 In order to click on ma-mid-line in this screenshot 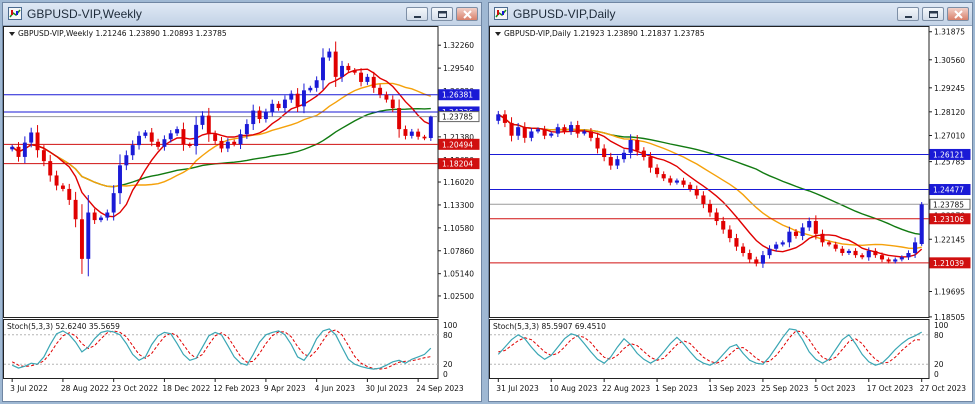, I will do `click(709, 181)`.